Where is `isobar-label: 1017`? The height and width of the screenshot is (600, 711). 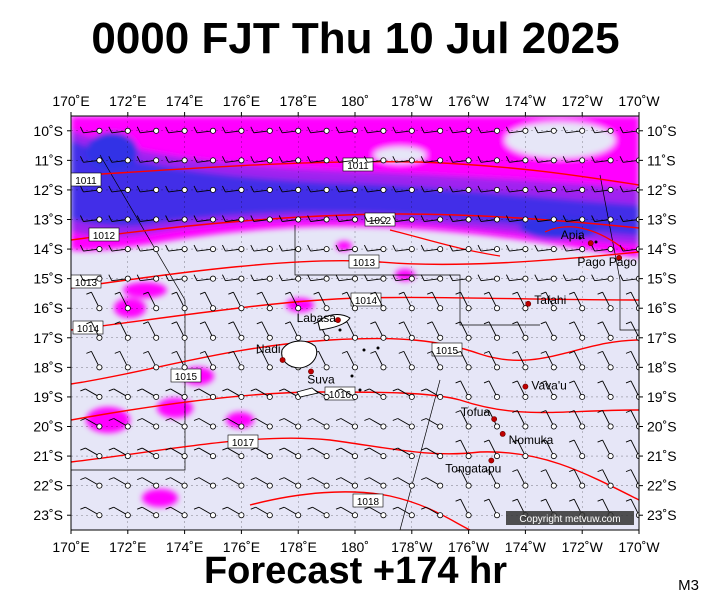
isobar-label: 1017 is located at coordinates (243, 443).